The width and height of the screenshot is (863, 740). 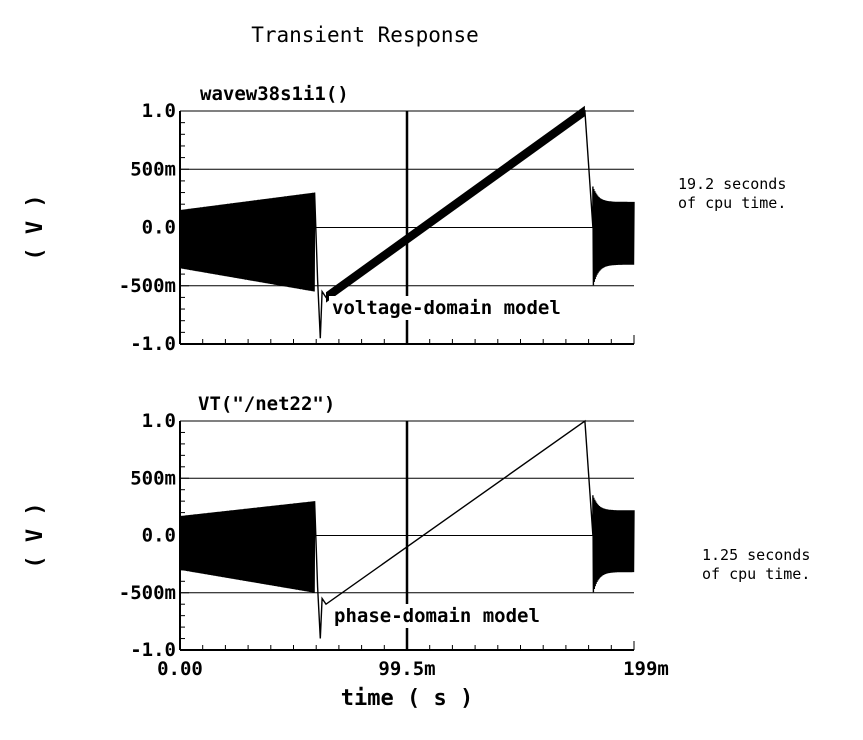 What do you see at coordinates (365, 35) in the screenshot?
I see `figure-title: Transient Response` at bounding box center [365, 35].